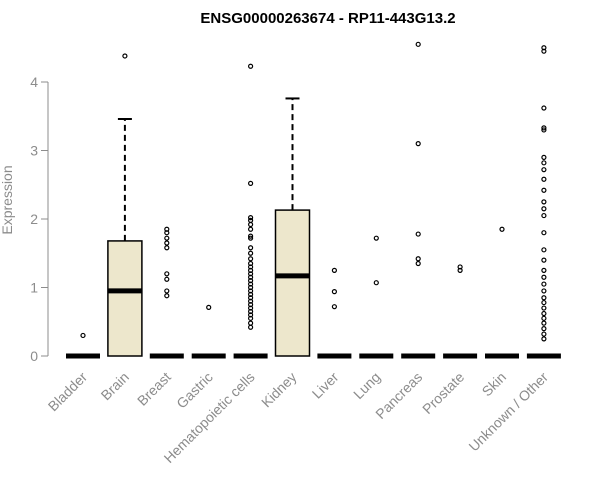 The height and width of the screenshot is (500, 600). What do you see at coordinates (325, 385) in the screenshot?
I see `x-tick-label: Liver` at bounding box center [325, 385].